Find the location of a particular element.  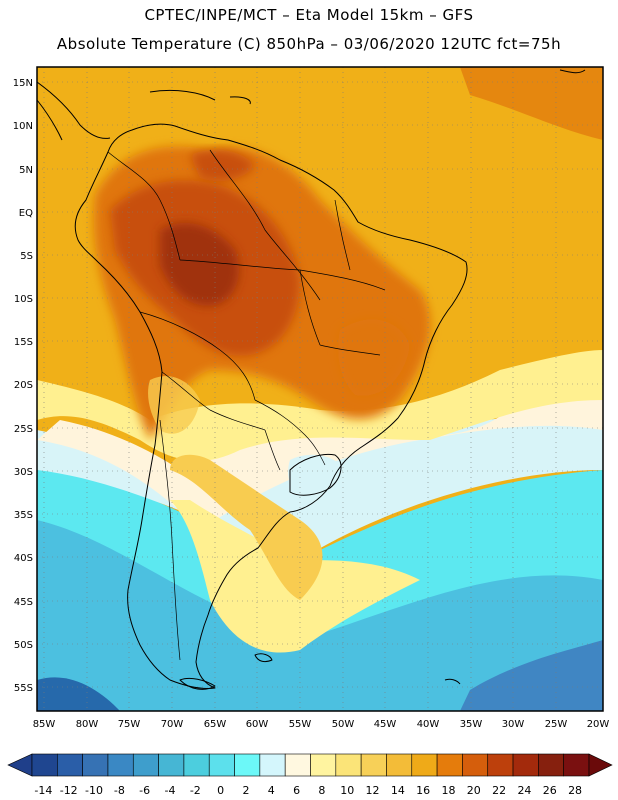

colorbar-tick-label: 14 is located at coordinates (398, 790).